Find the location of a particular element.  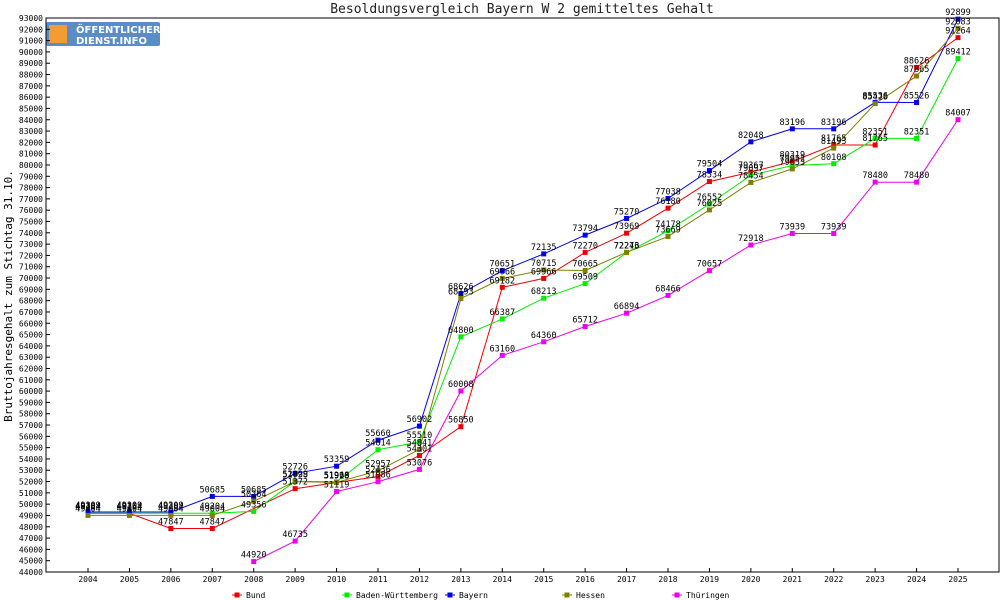

data-label: 78480 is located at coordinates (875, 176).